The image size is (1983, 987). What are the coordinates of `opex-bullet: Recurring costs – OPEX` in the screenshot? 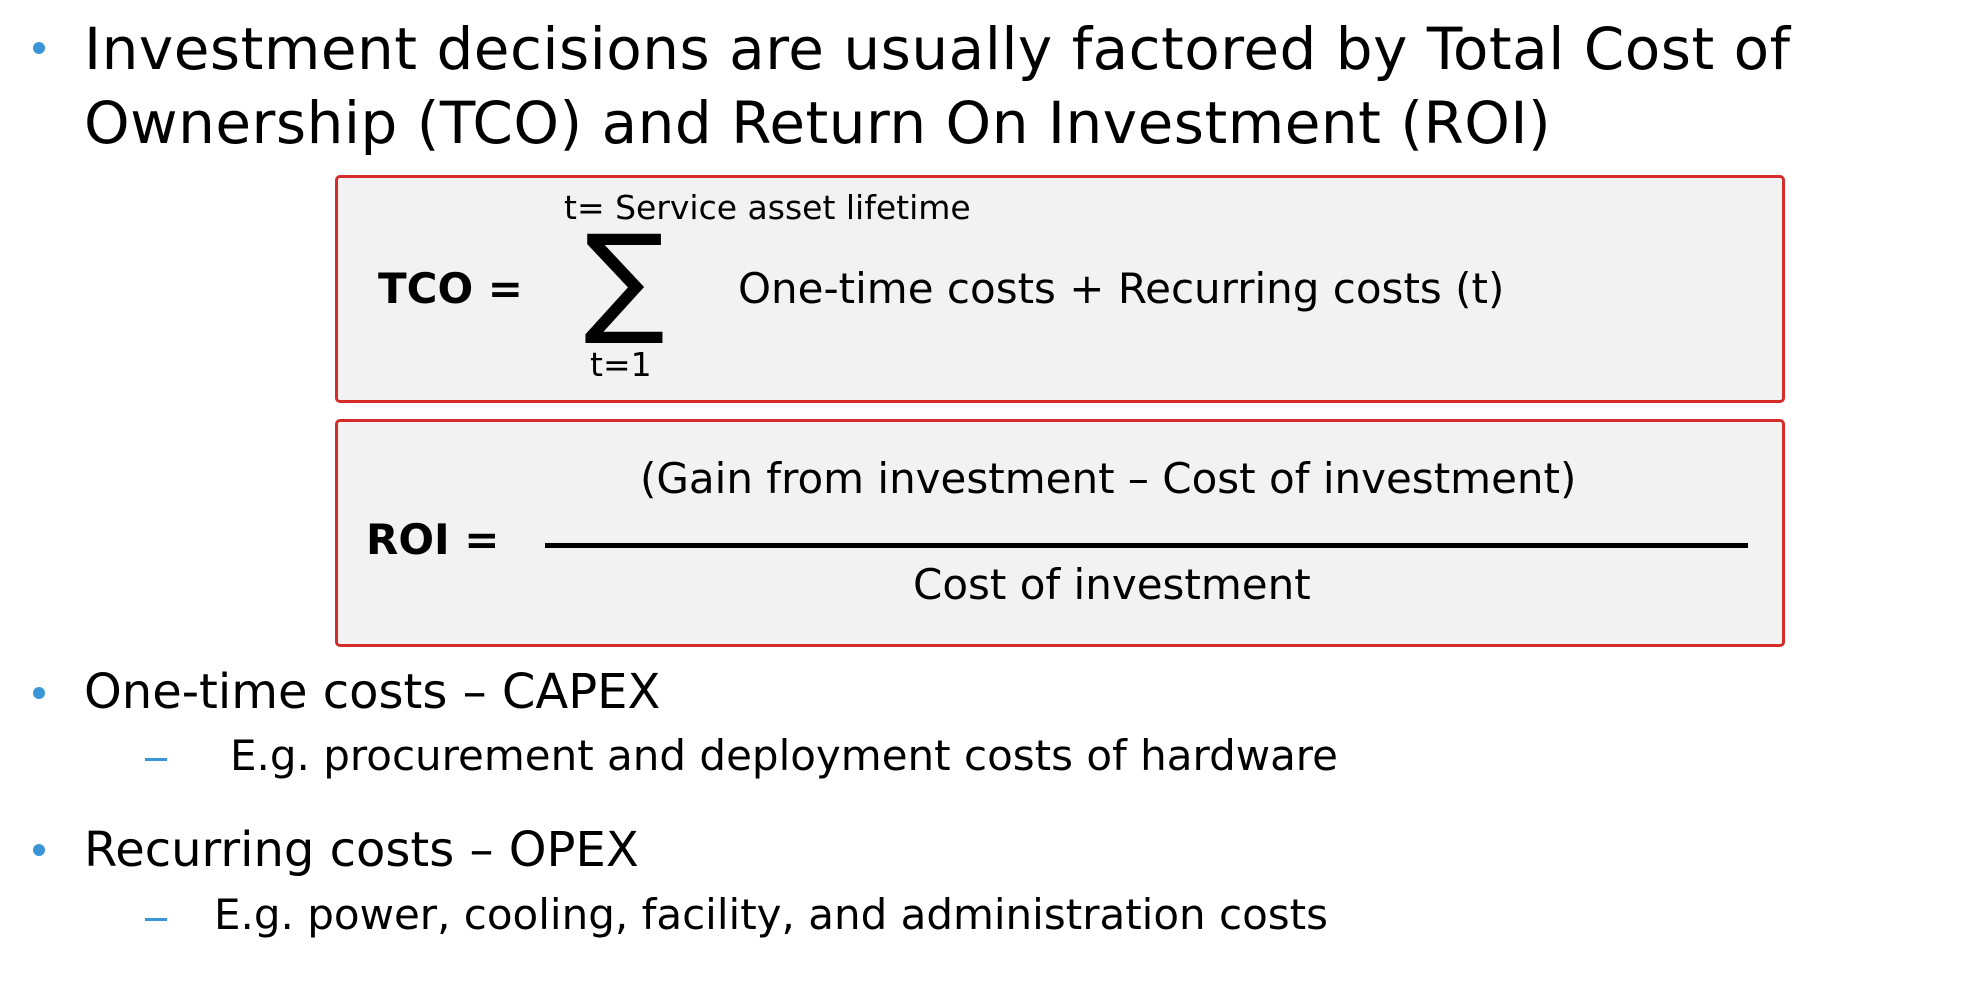 It's located at (361, 850).